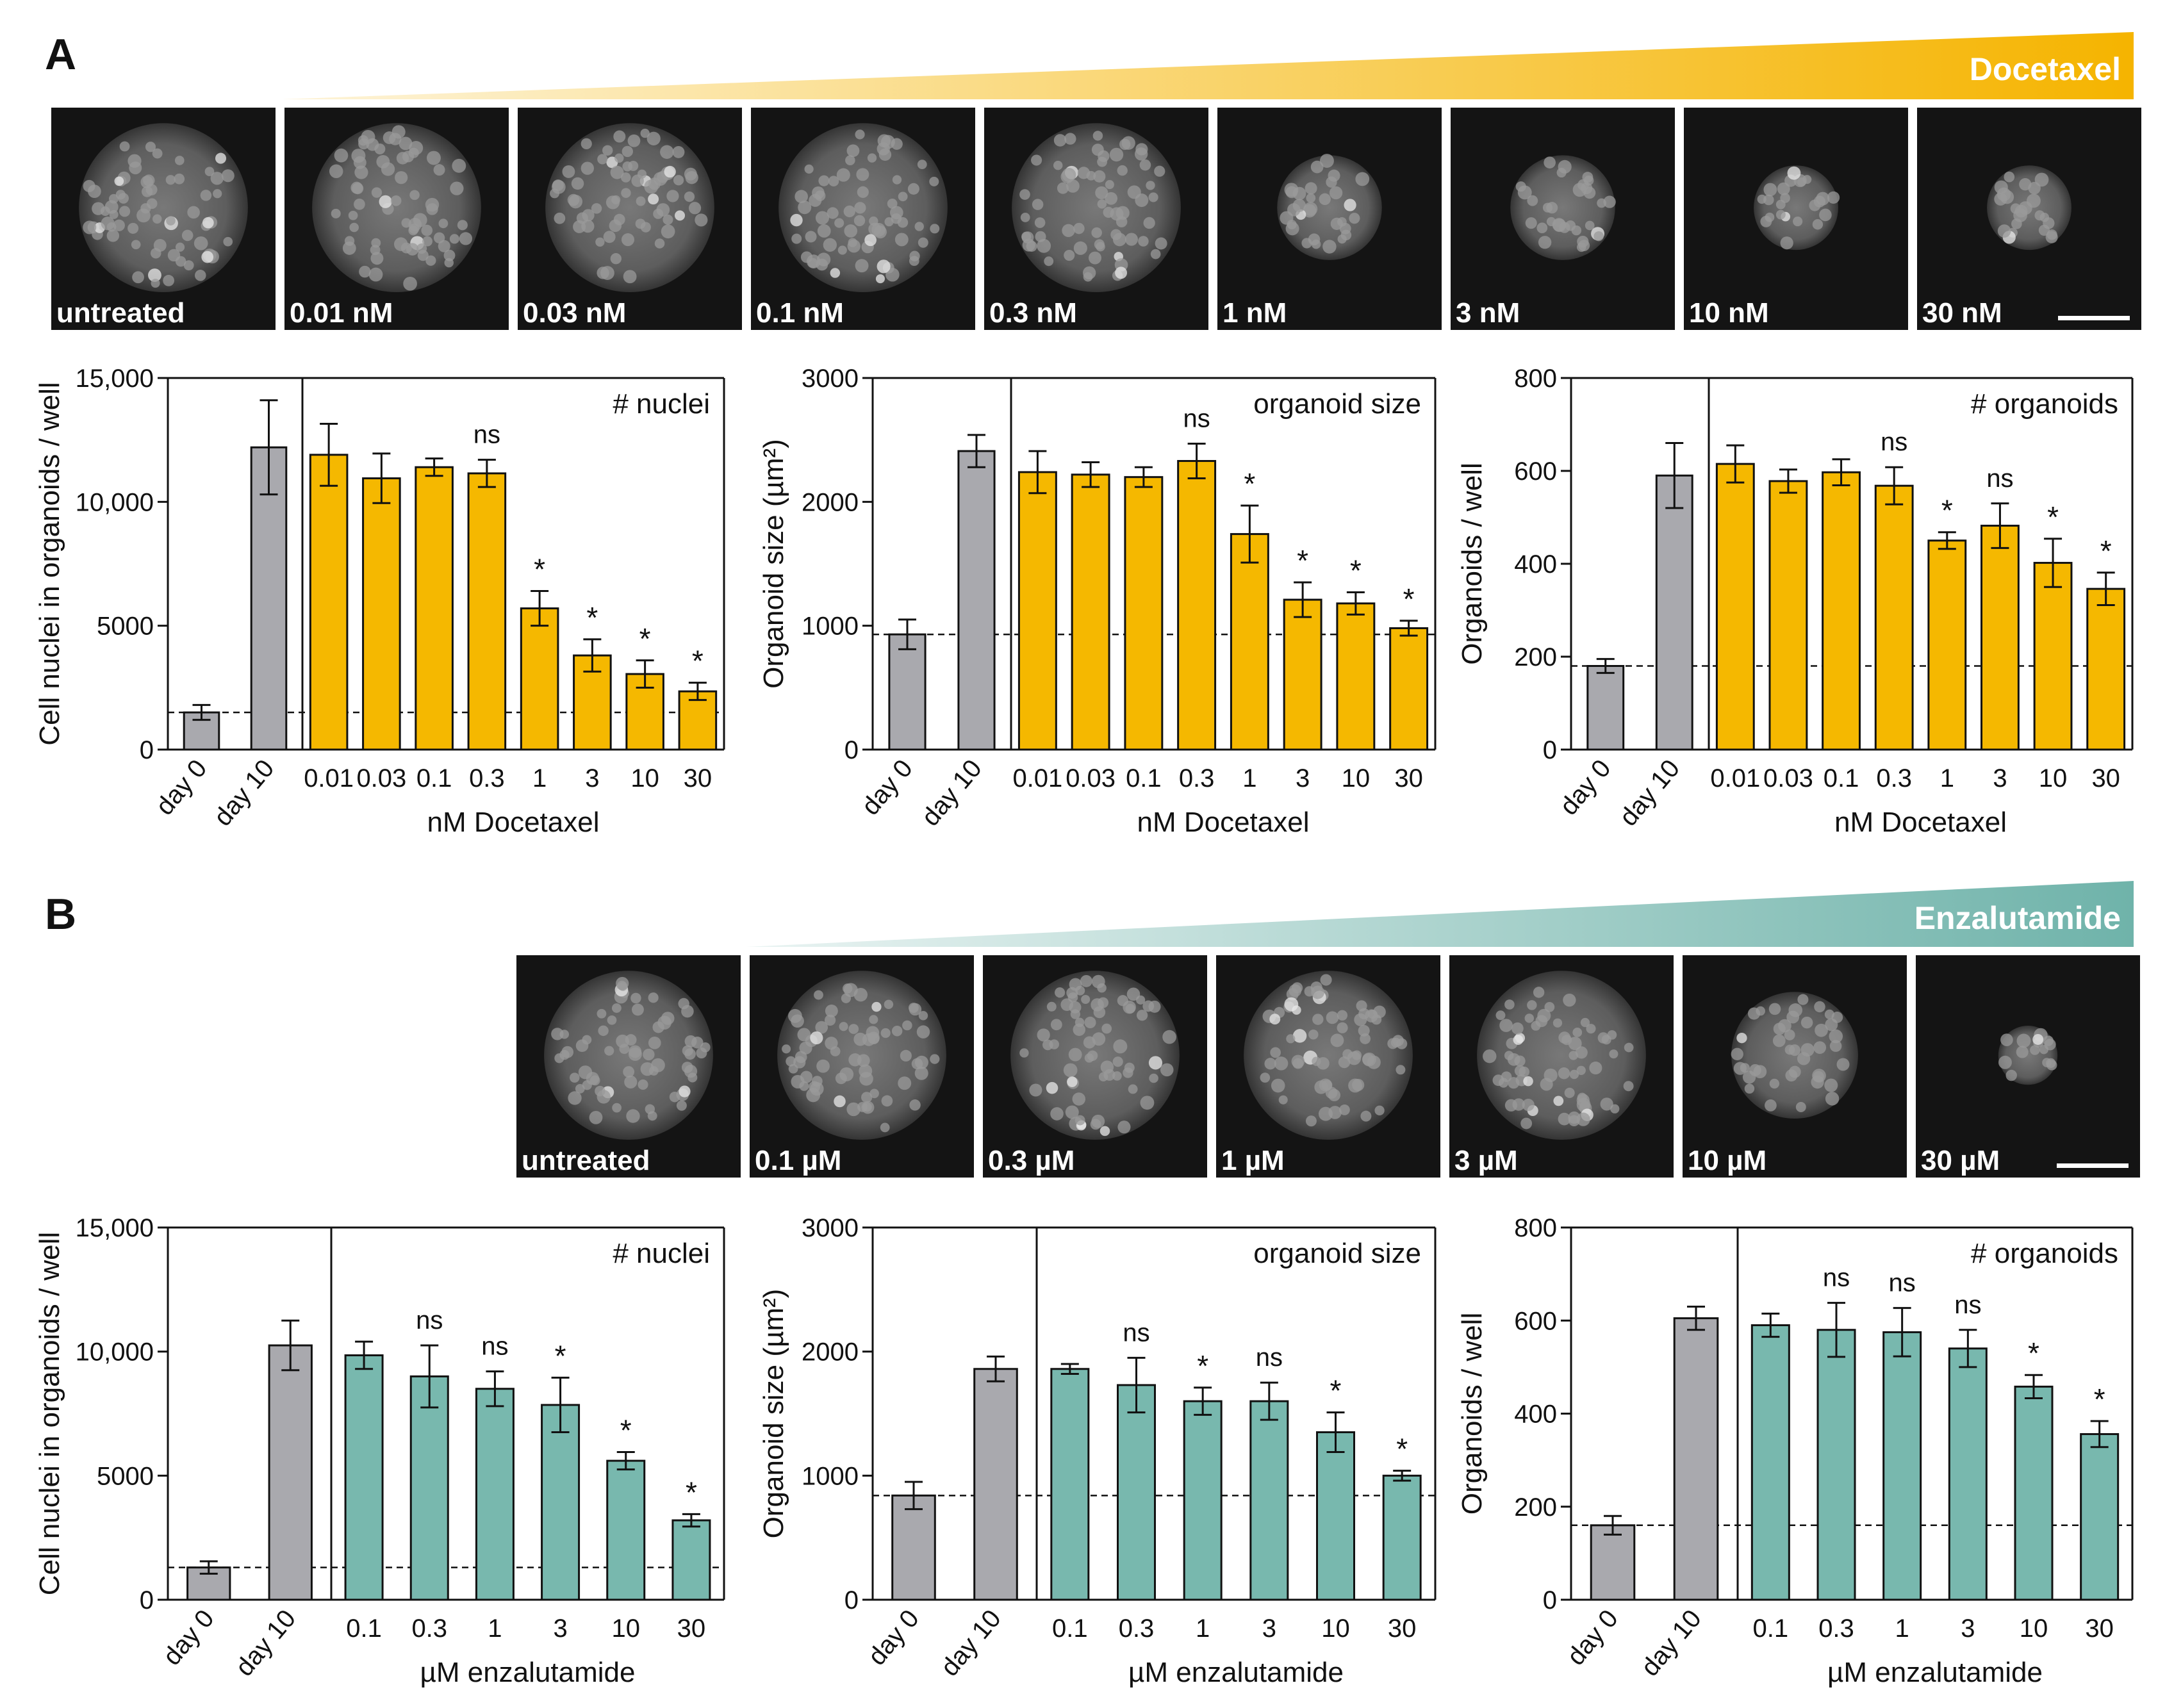 The width and height of the screenshot is (2174, 1708). What do you see at coordinates (887, 788) in the screenshot?
I see `control-tick-label: day 0` at bounding box center [887, 788].